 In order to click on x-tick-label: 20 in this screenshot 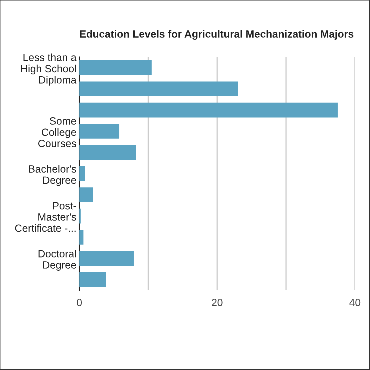, I will do `click(217, 302)`.